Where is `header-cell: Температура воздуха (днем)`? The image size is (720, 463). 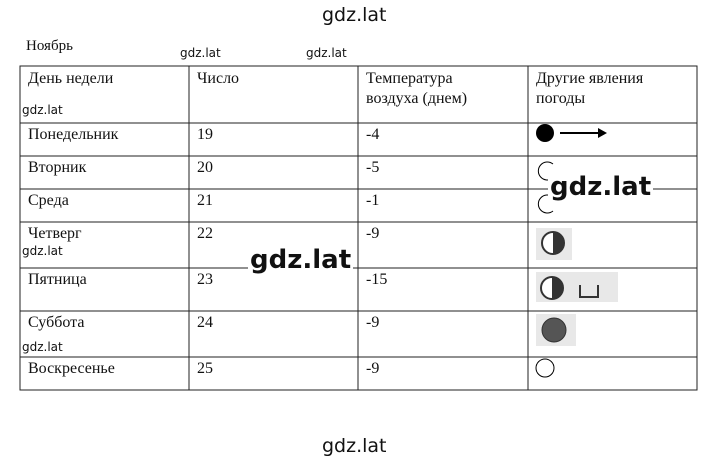
header-cell: Температура воздуха (днем) is located at coordinates (417, 88).